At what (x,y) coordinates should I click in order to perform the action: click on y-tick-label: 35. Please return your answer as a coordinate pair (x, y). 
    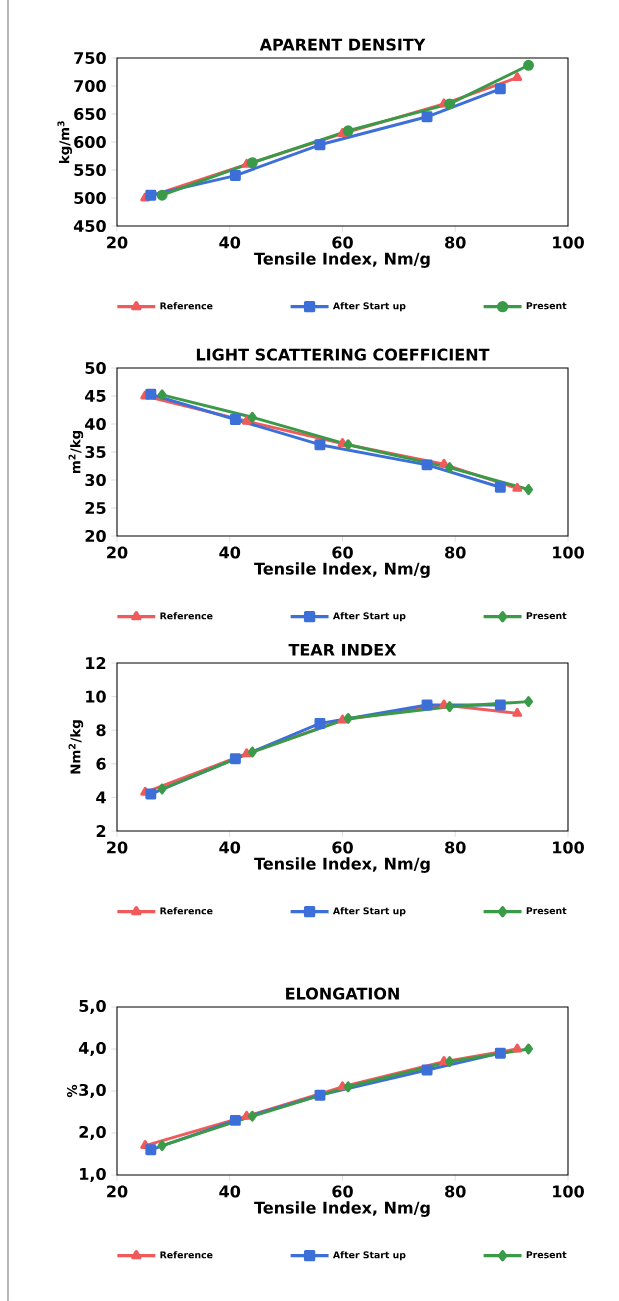
    Looking at the image, I should click on (95, 452).